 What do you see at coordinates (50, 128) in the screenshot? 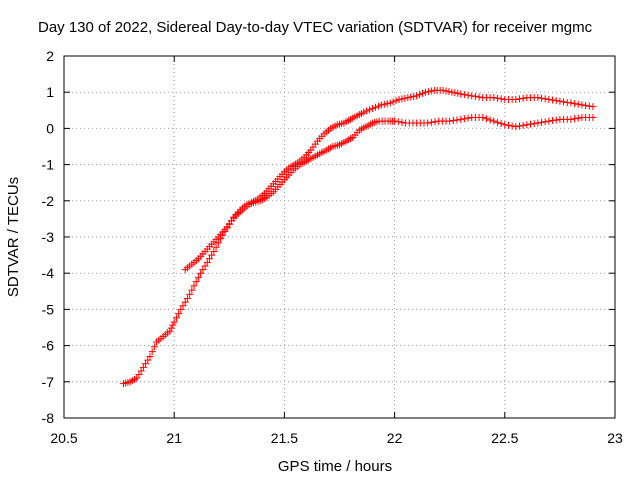
I see `y-tick-label: 0` at bounding box center [50, 128].